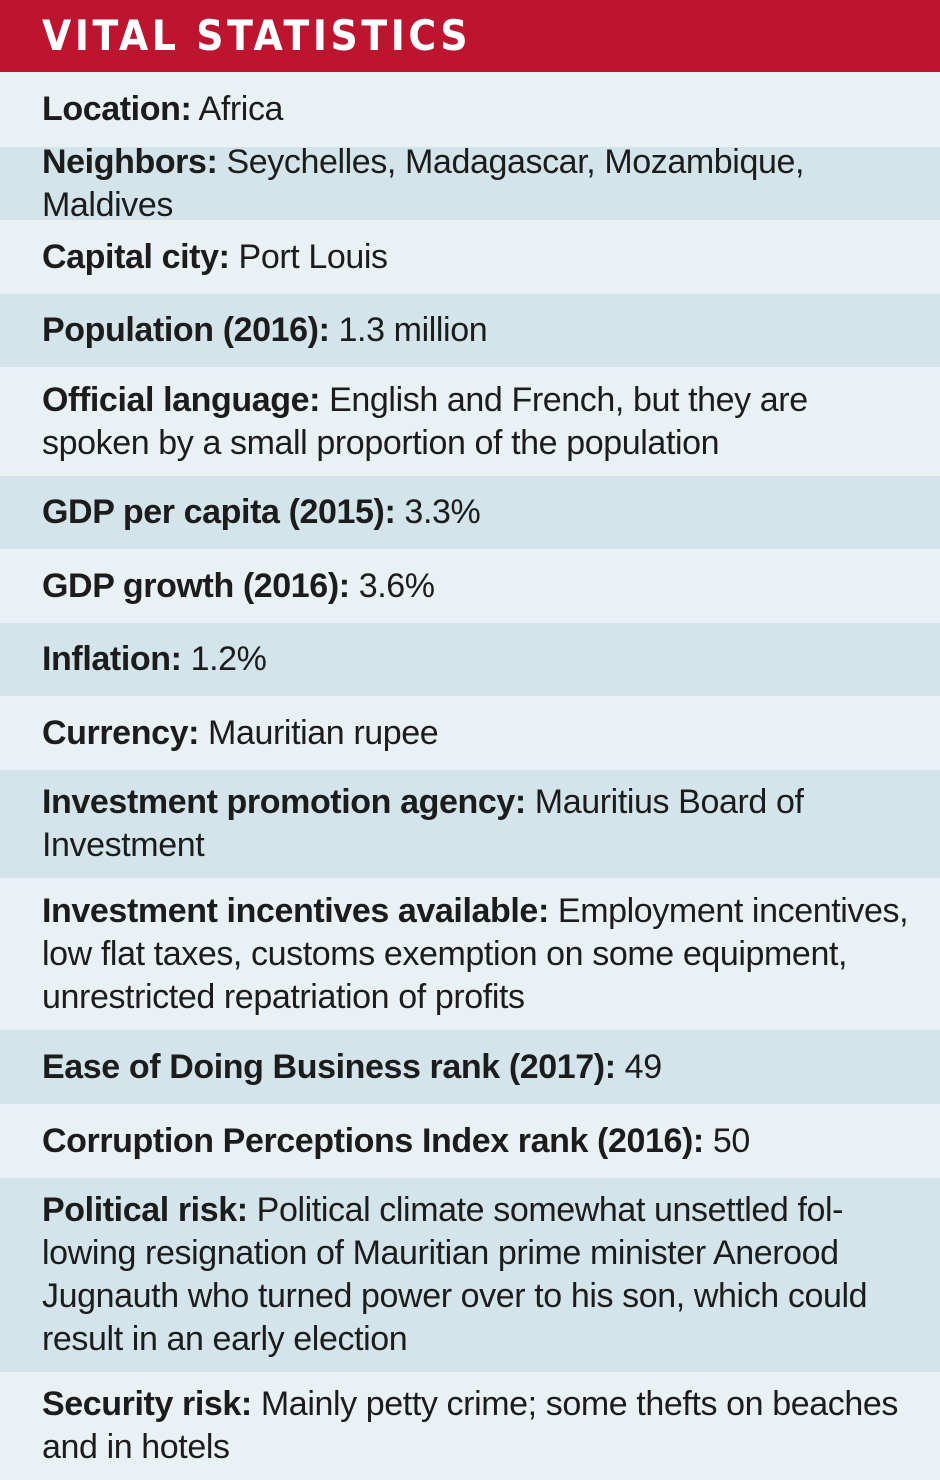 This screenshot has height=1480, width=940. I want to click on row-value: 50, so click(726, 1140).